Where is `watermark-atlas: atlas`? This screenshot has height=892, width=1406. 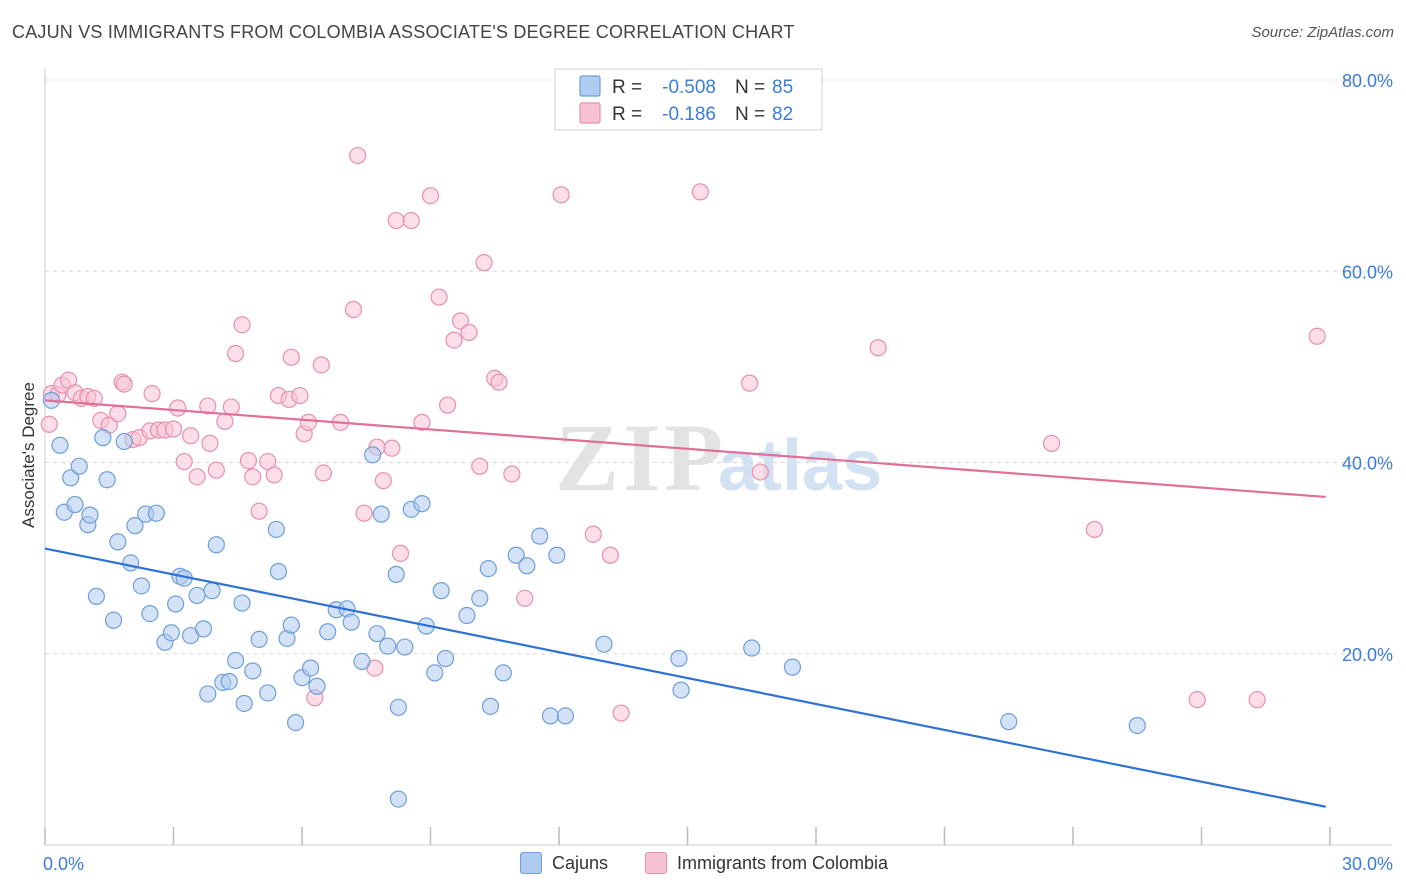 watermark-atlas: atlas is located at coordinates (800, 466).